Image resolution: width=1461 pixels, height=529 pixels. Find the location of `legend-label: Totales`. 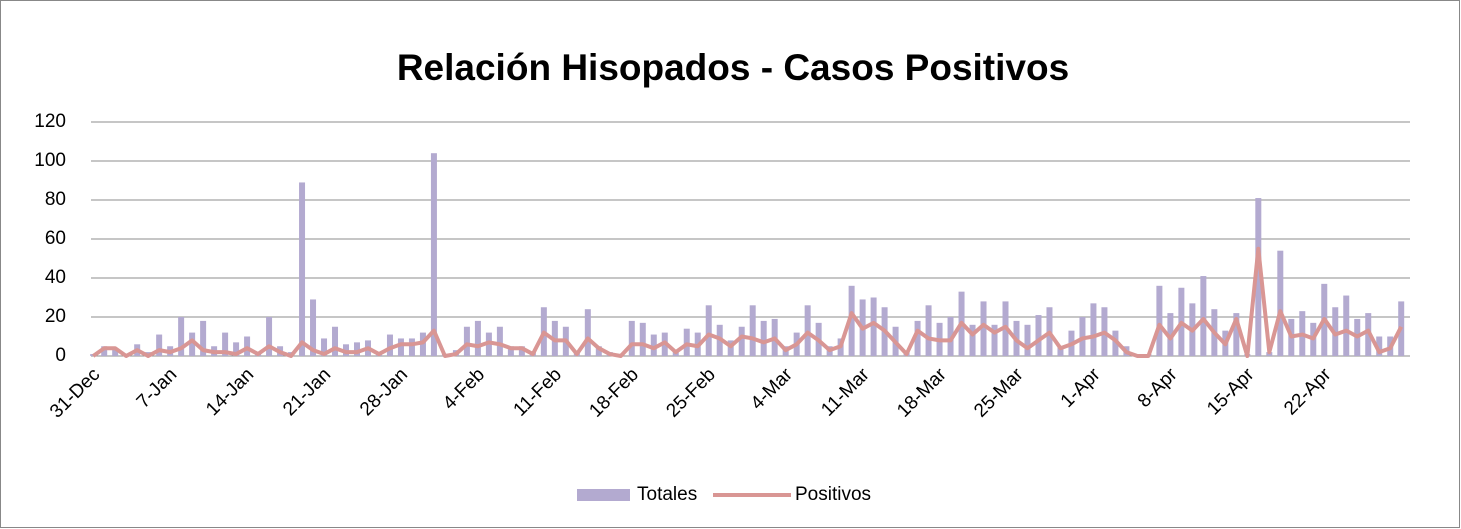

legend-label: Totales is located at coordinates (667, 494).